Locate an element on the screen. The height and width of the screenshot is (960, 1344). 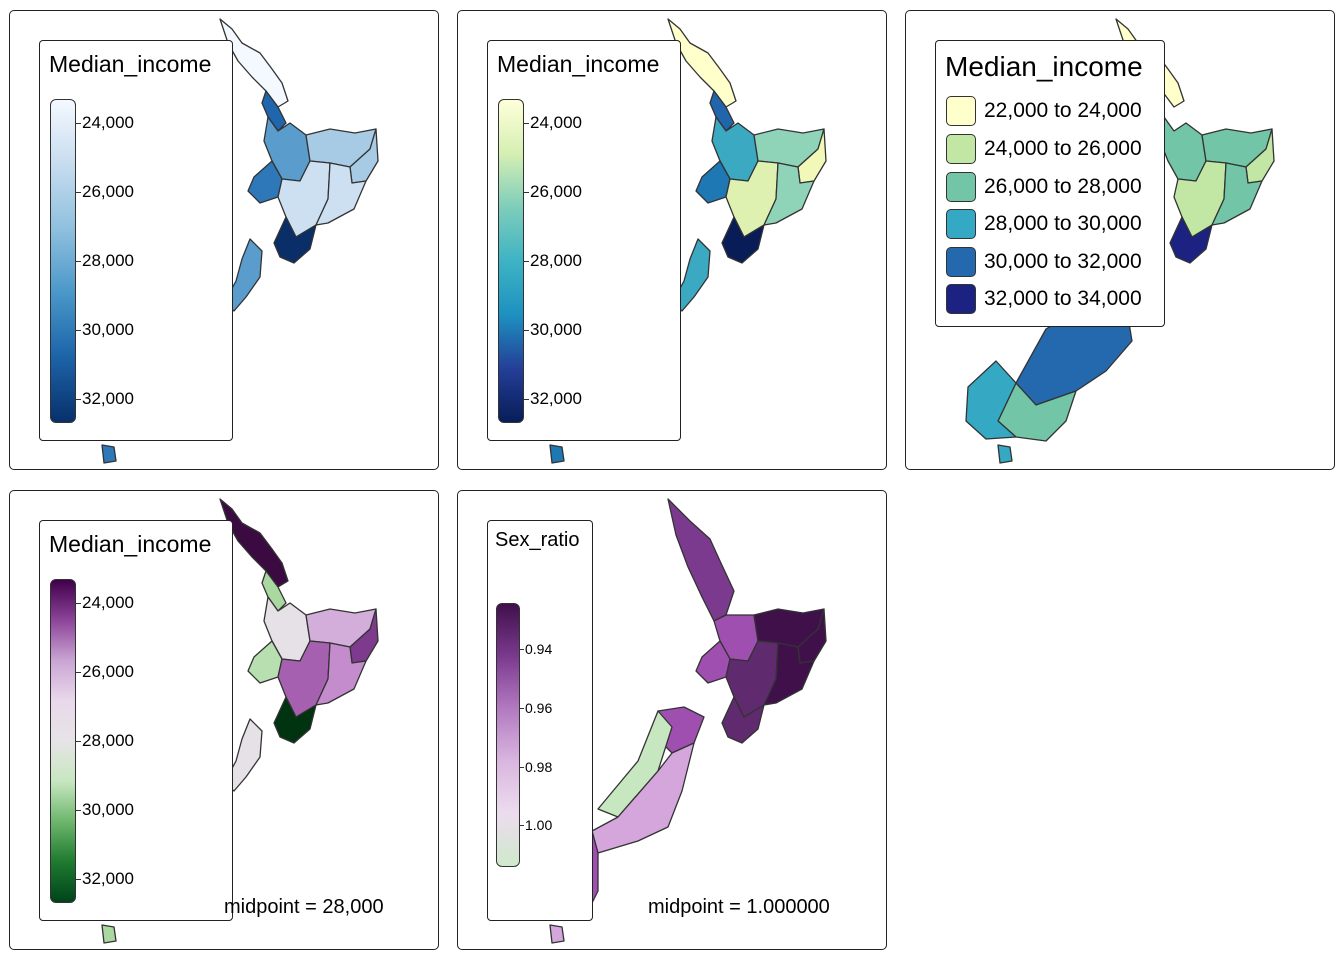
legend-label: 24,000 to 26,000 is located at coordinates (1063, 148).